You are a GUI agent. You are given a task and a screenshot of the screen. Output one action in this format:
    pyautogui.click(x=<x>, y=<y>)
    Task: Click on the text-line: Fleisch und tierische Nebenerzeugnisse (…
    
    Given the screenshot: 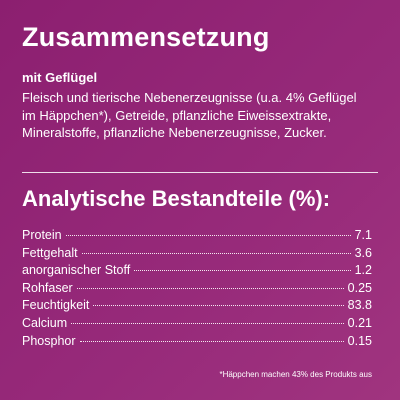 What is the action you would take?
    pyautogui.click(x=189, y=97)
    